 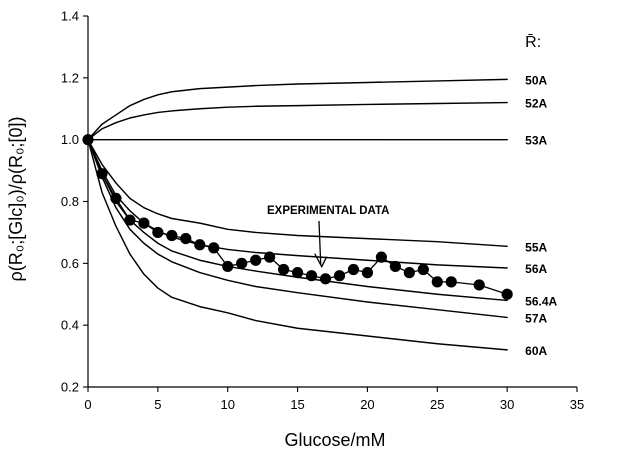 I want to click on x-tick-label: 20, so click(x=367, y=404).